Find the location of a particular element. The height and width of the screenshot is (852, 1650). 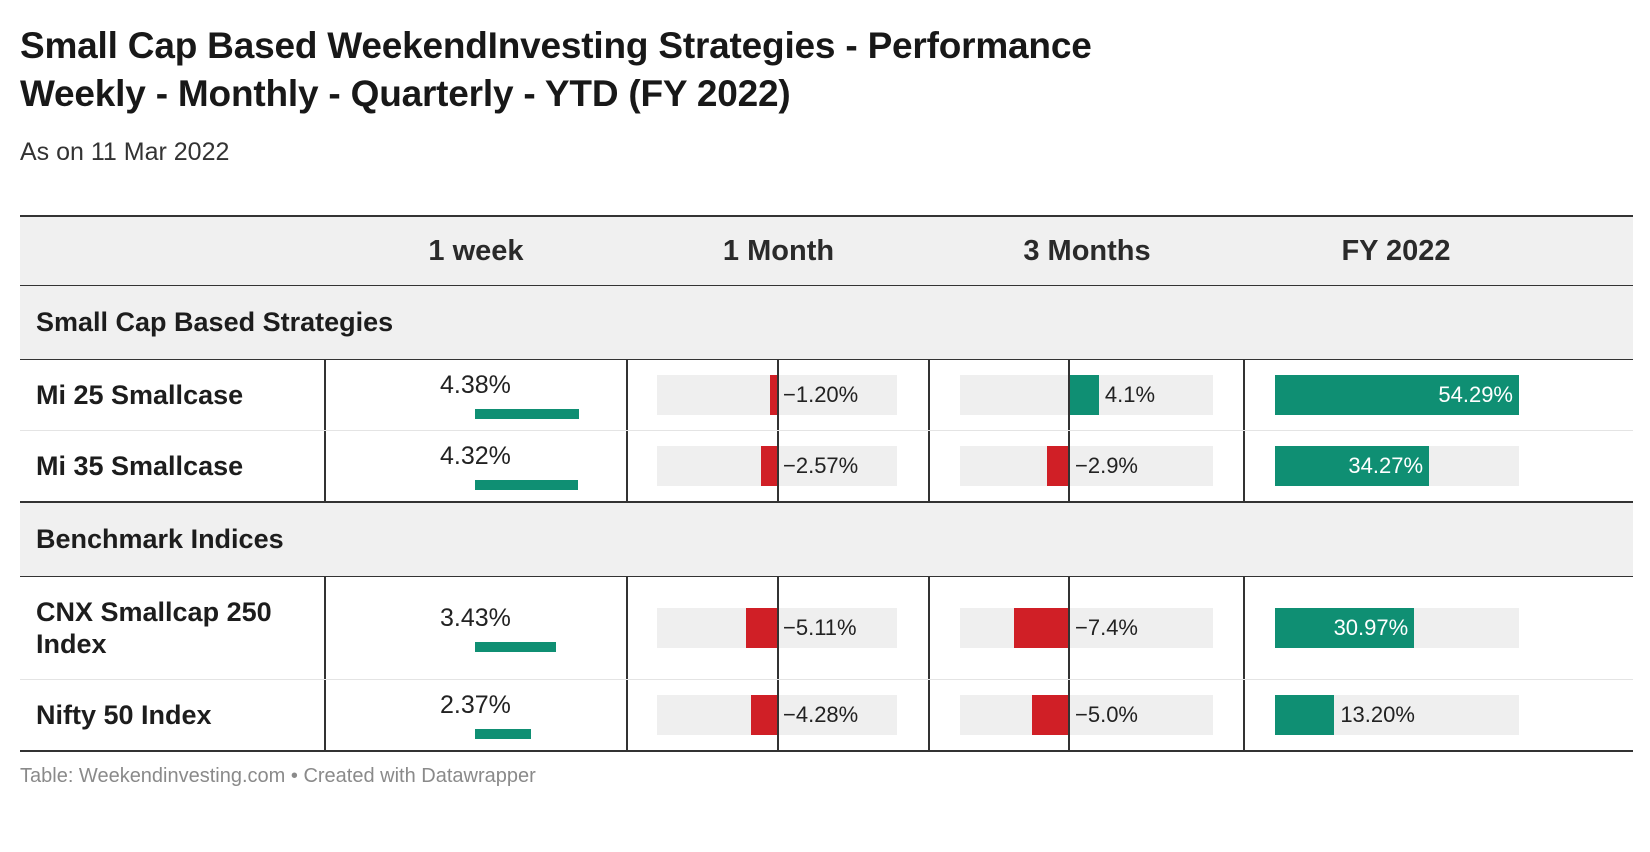

fy-value-label: 54.29% is located at coordinates (1475, 394).